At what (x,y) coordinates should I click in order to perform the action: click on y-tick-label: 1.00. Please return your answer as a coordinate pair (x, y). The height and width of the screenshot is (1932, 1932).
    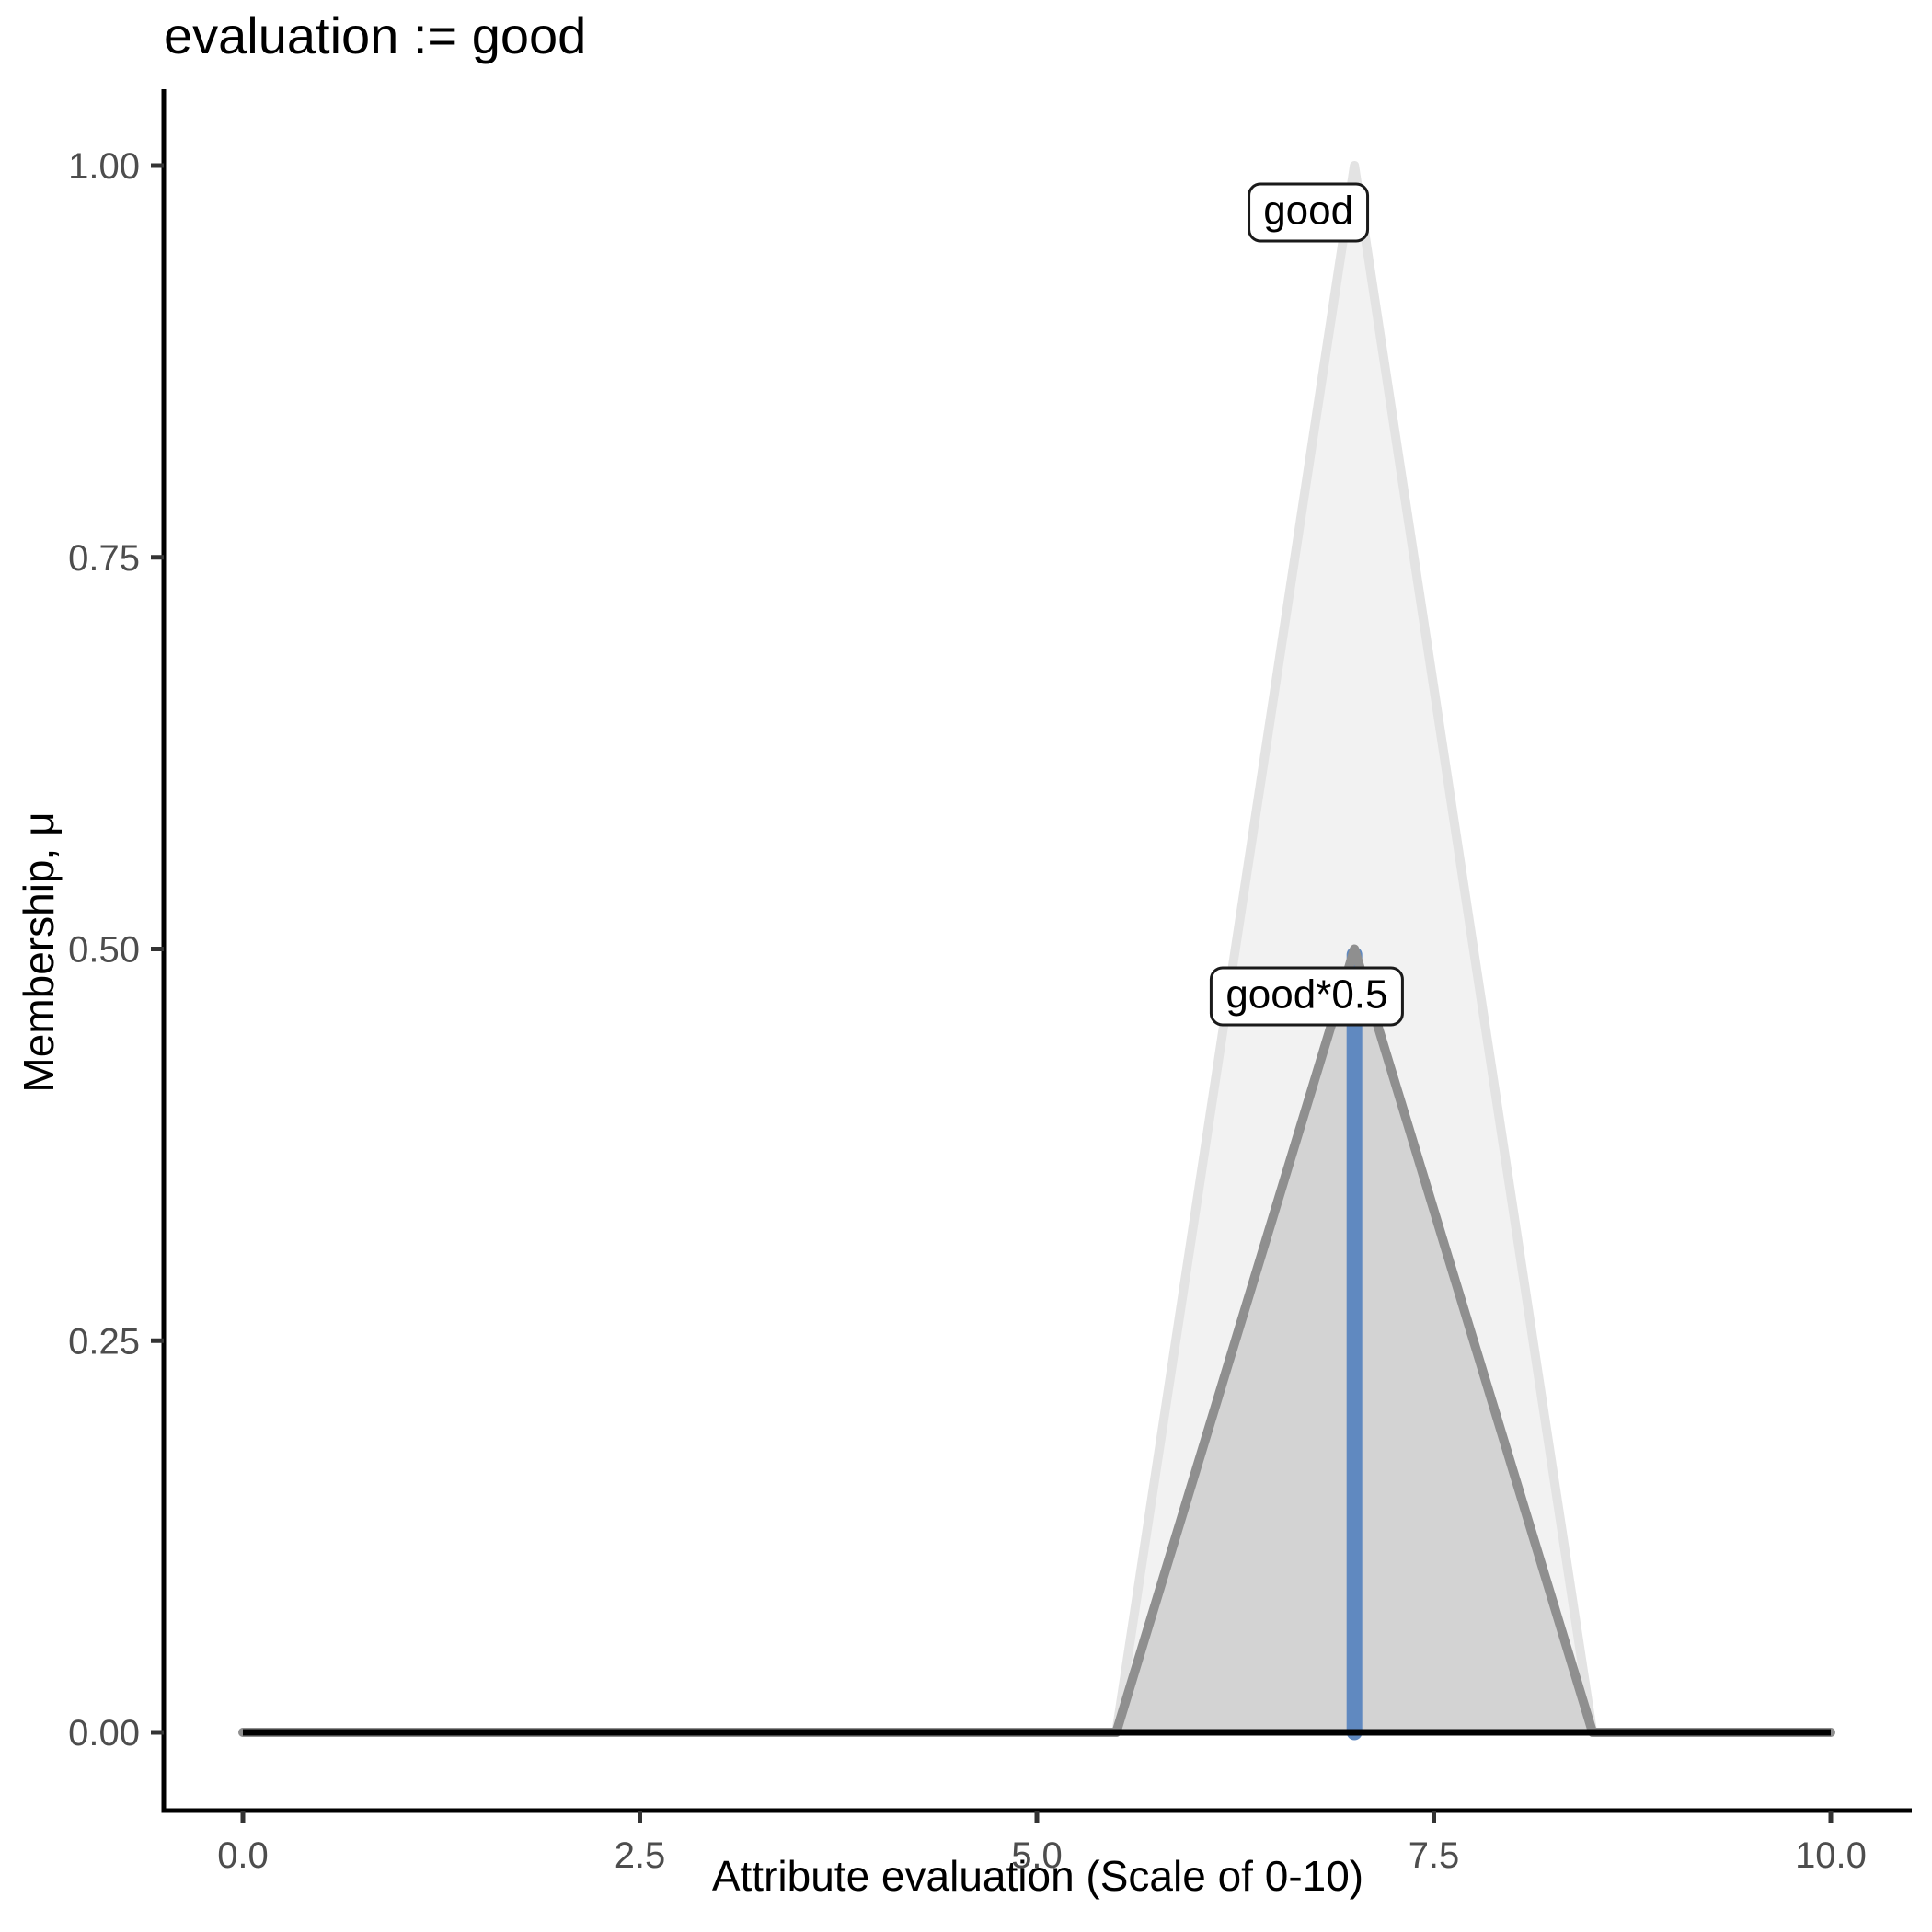
    Looking at the image, I should click on (104, 166).